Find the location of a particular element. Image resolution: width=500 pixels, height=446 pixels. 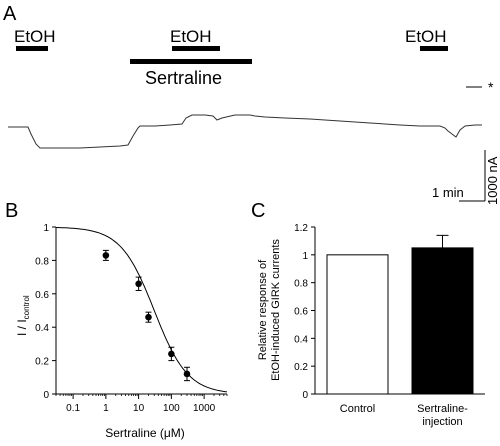

sertraline-bar-label: Sertraline is located at coordinates (183, 78).